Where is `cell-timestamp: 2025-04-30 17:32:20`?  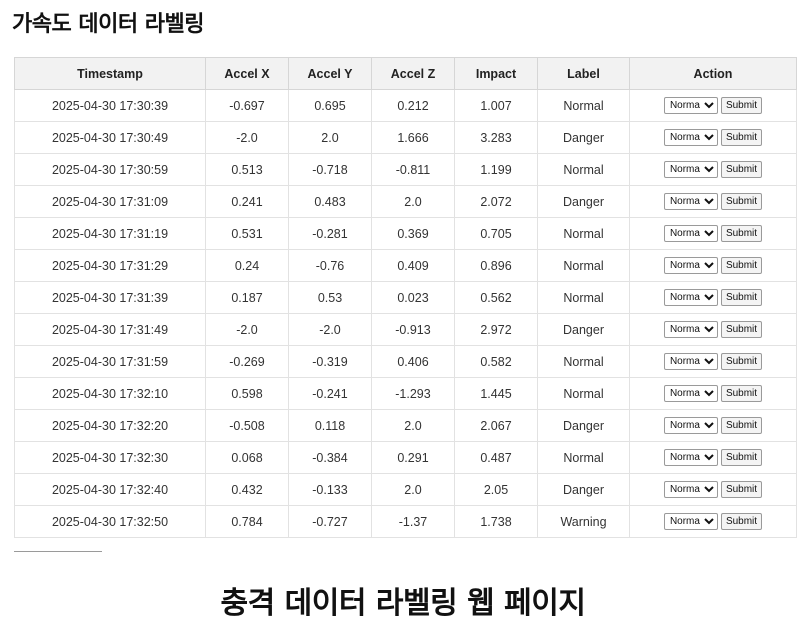 cell-timestamp: 2025-04-30 17:32:20 is located at coordinates (110, 425).